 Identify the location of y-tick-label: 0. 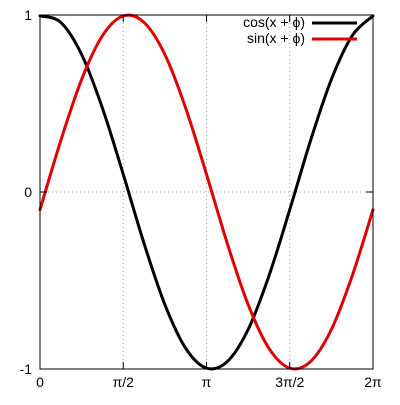
(28, 192).